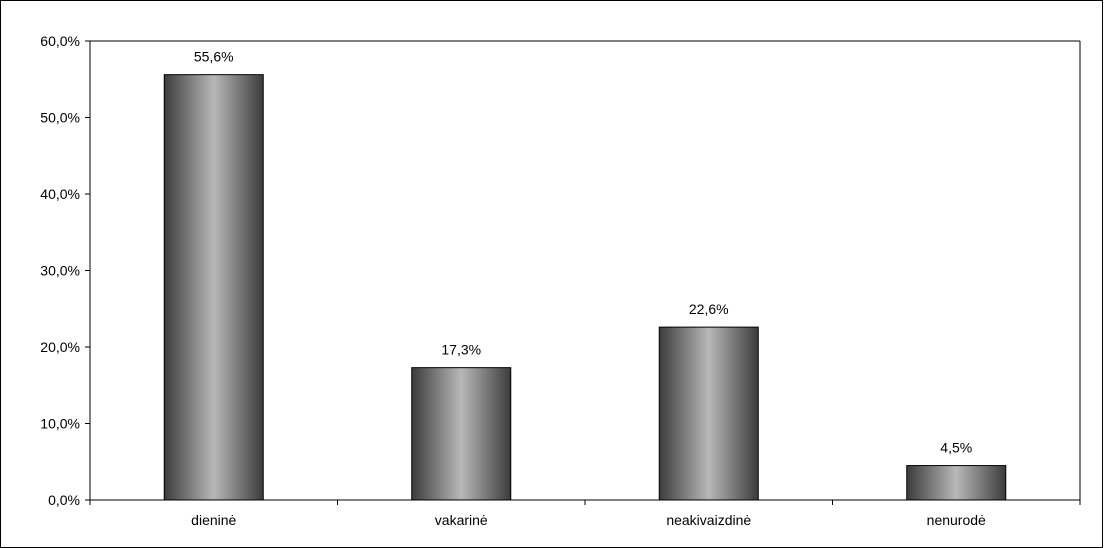 This screenshot has width=1104, height=548. What do you see at coordinates (60, 347) in the screenshot?
I see `y-tick-label: 20,0%` at bounding box center [60, 347].